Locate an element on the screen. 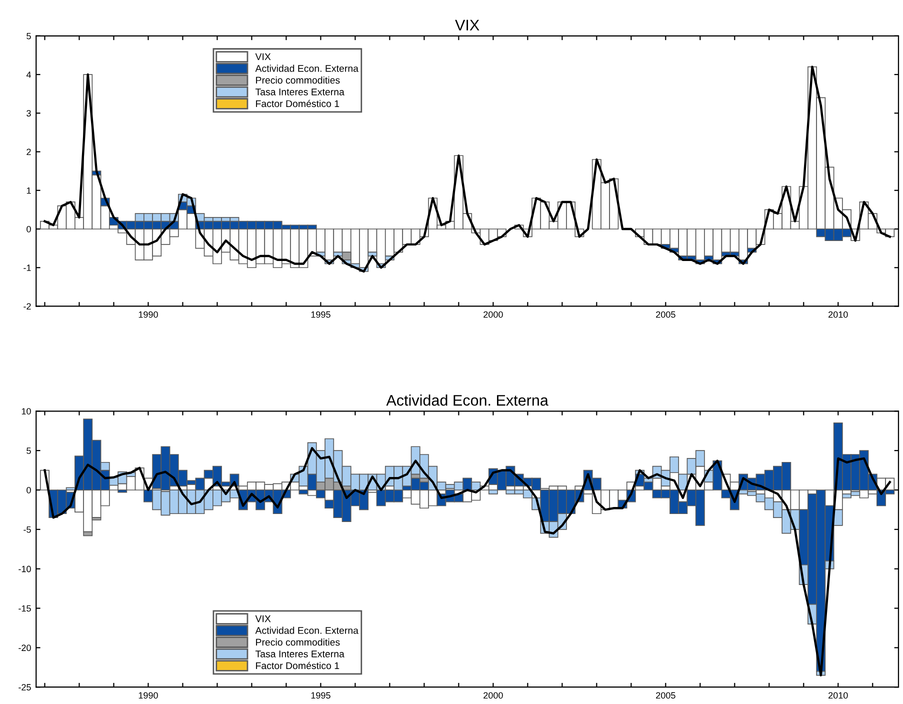 The image size is (903, 704). y-tick-label: 10 is located at coordinates (26, 411).